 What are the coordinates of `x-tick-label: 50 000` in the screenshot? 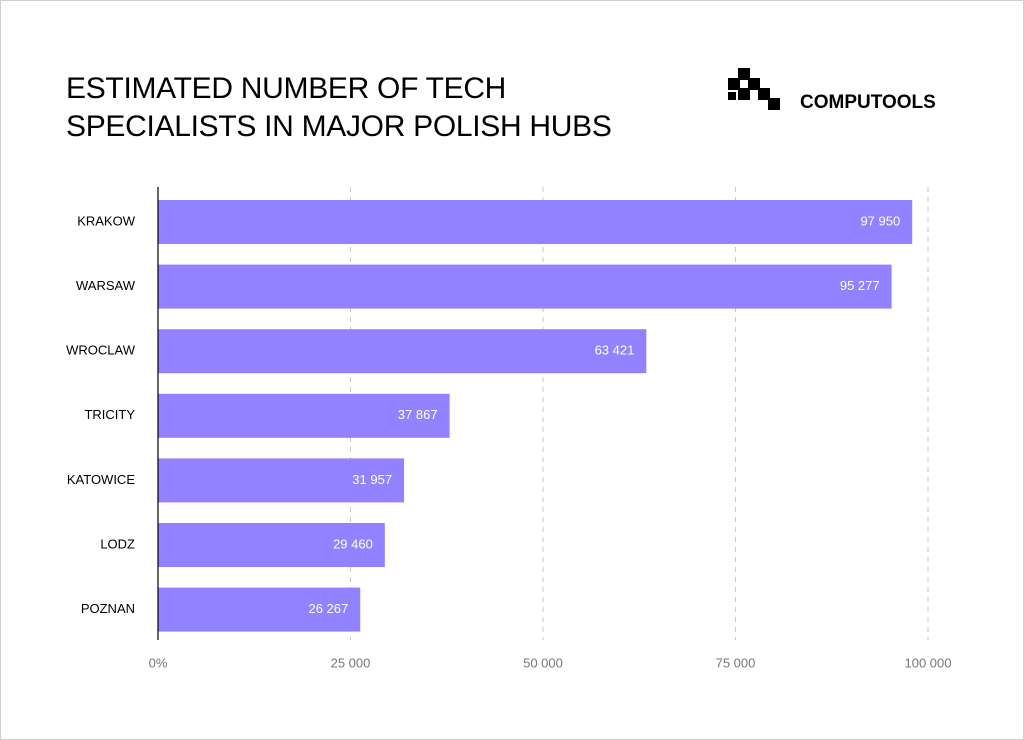 It's located at (543, 662).